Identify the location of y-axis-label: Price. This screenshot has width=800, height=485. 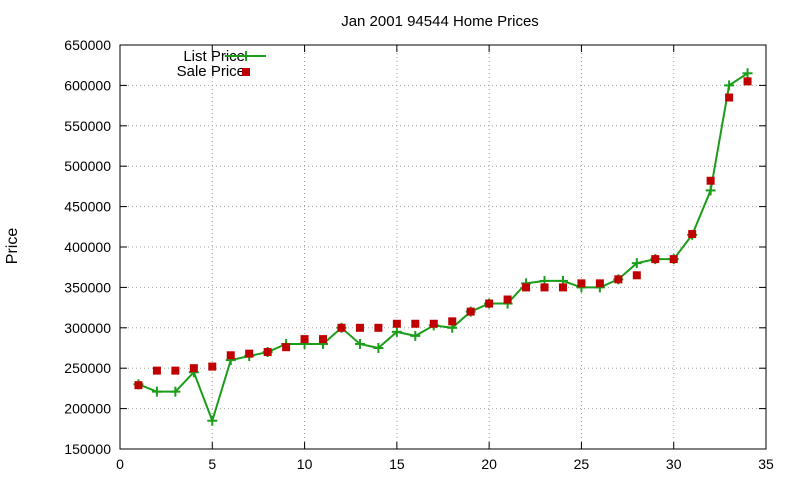
(12, 246).